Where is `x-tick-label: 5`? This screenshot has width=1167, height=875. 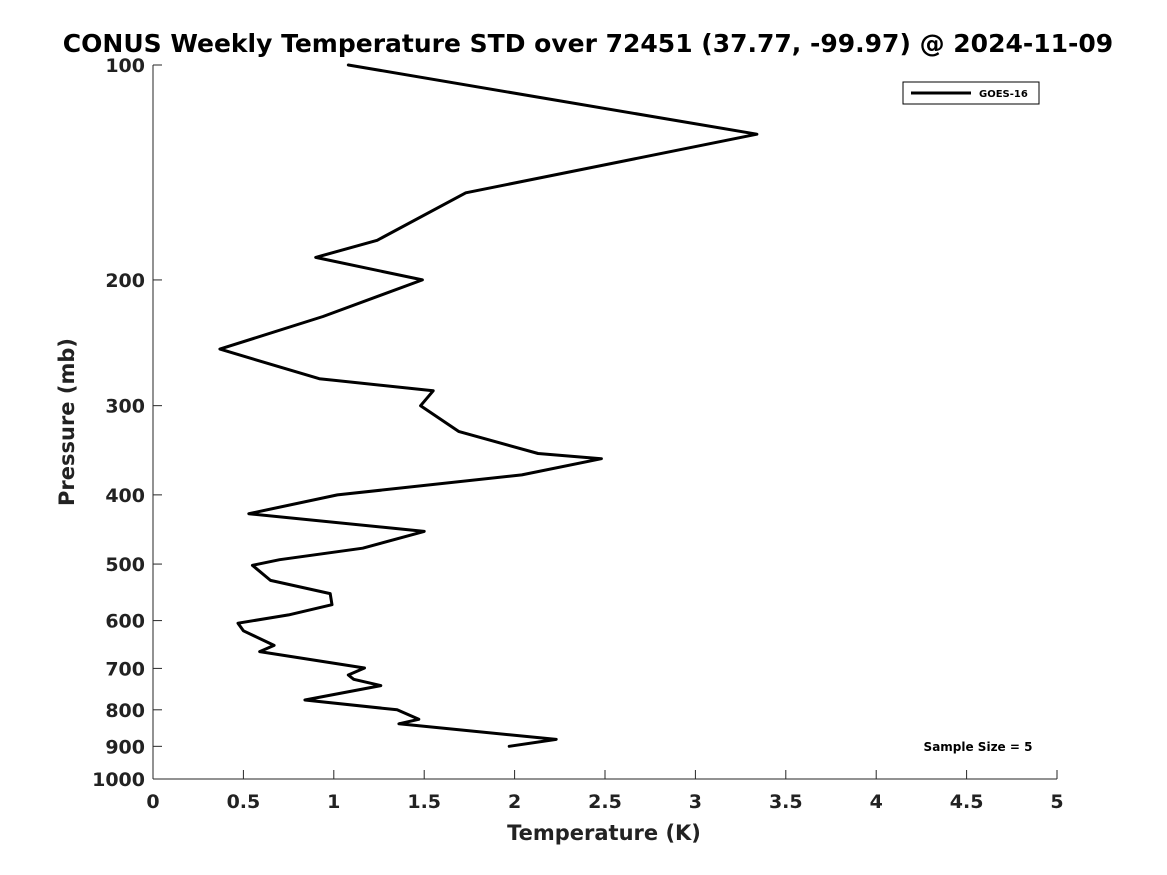 x-tick-label: 5 is located at coordinates (1056, 802).